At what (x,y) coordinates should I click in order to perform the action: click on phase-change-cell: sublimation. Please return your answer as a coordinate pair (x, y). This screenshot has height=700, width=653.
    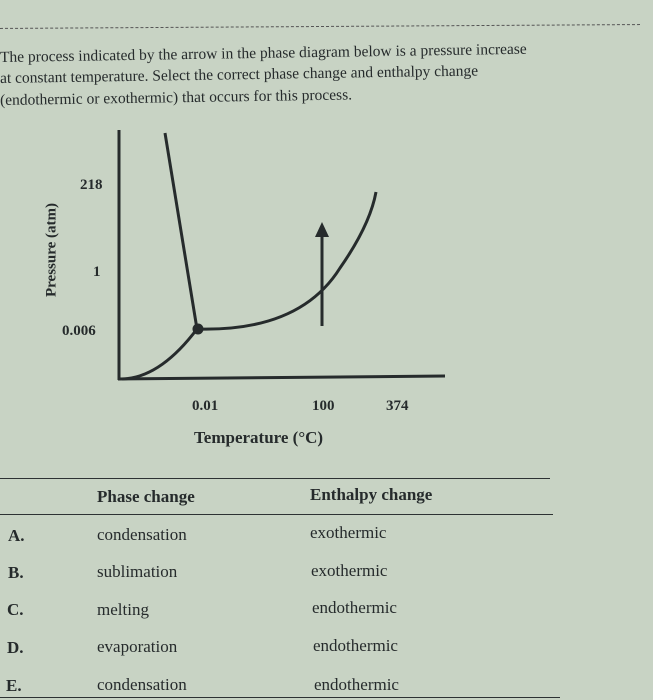
    Looking at the image, I should click on (137, 571).